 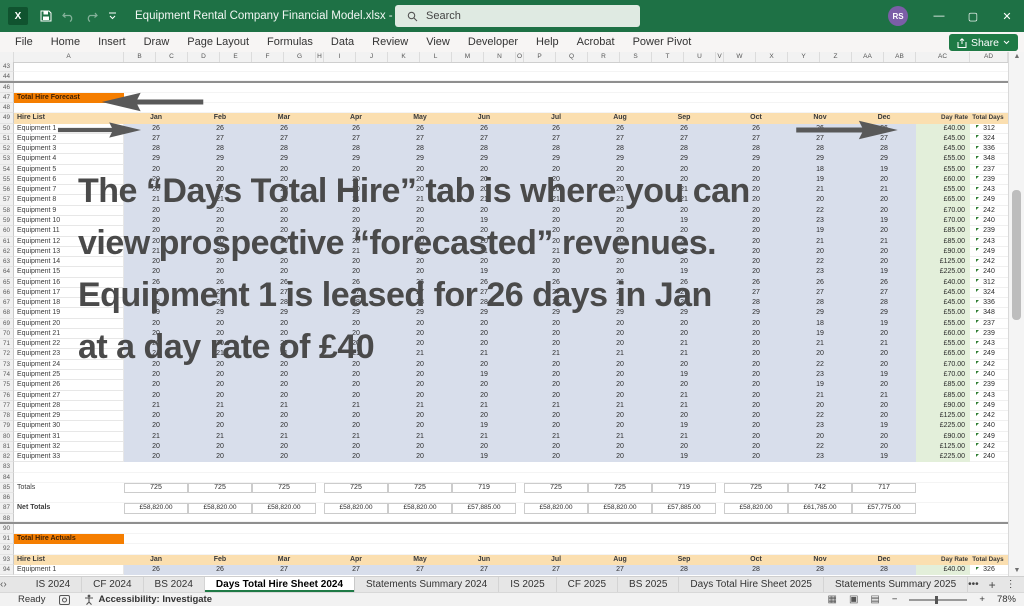 I want to click on equipment-name-cell: Equipment 26, so click(x=69, y=385).